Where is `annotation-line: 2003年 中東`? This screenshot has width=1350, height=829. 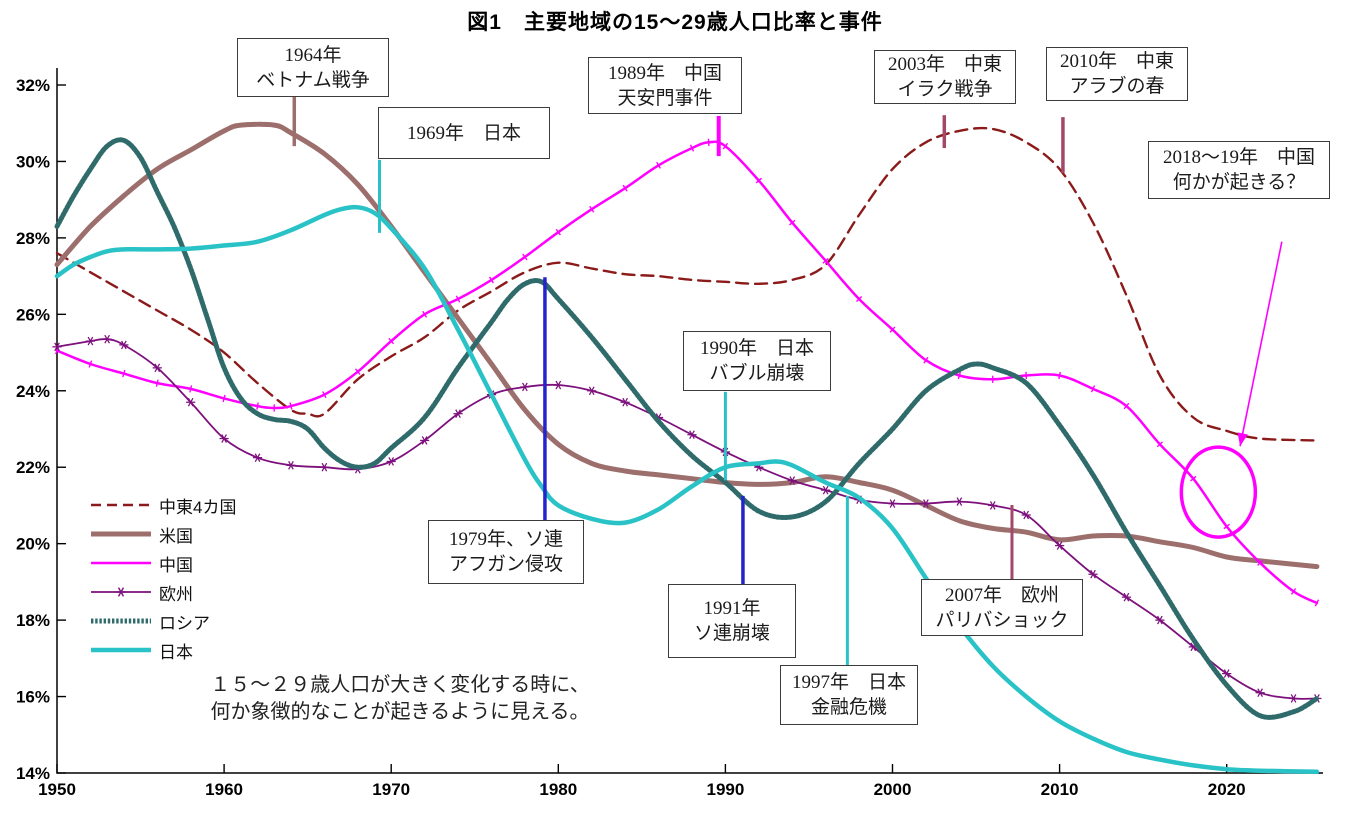
annotation-line: 2003年 中東 is located at coordinates (944, 64).